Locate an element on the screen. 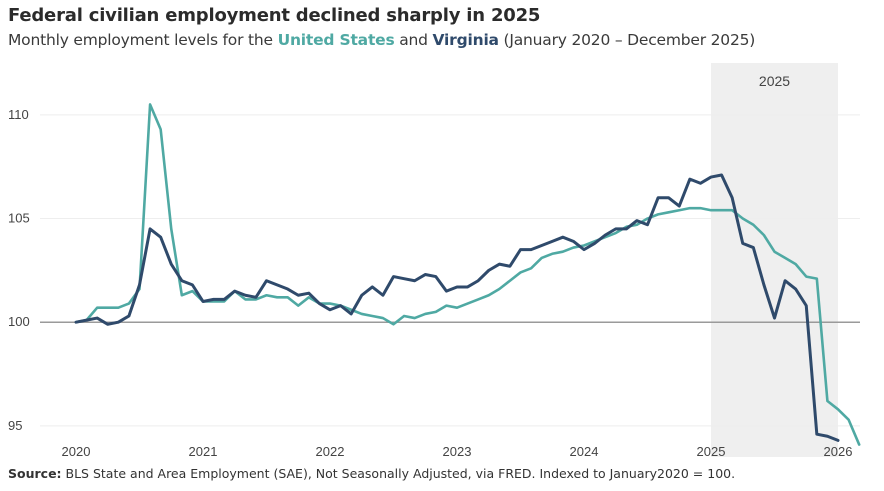 The image size is (884, 491). source-label: Source: is located at coordinates (35, 473).